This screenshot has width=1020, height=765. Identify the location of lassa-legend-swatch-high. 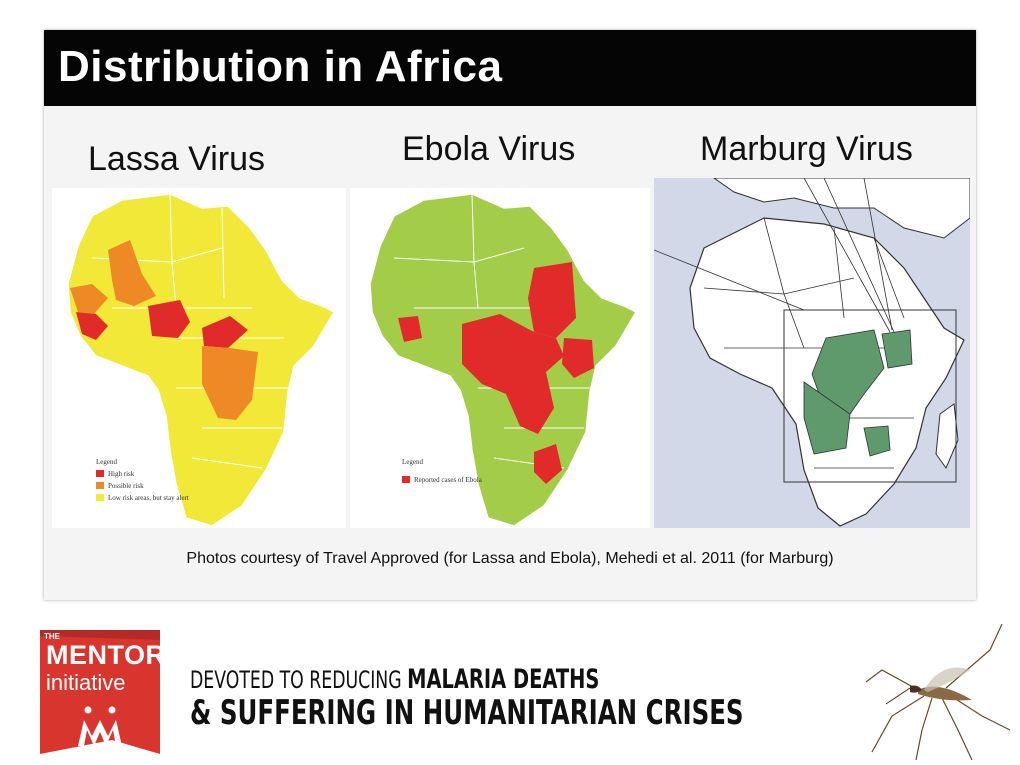
(100, 473).